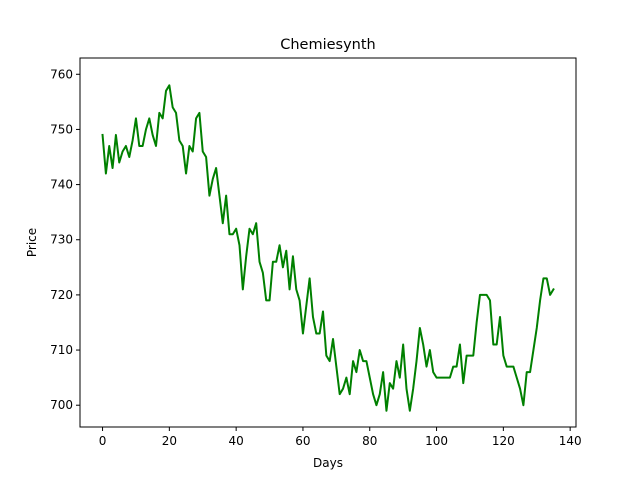 Image resolution: width=640 pixels, height=480 pixels. I want to click on x-axis-label: Days, so click(328, 463).